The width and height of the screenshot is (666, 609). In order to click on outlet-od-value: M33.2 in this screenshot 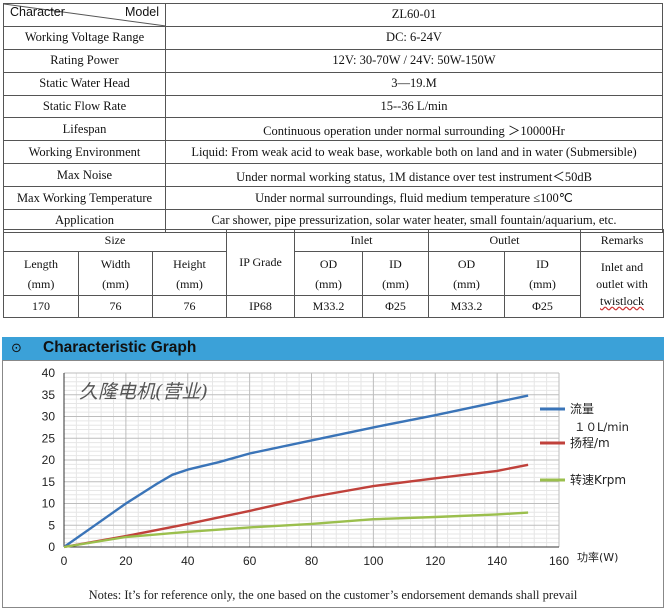, I will do `click(467, 306)`.